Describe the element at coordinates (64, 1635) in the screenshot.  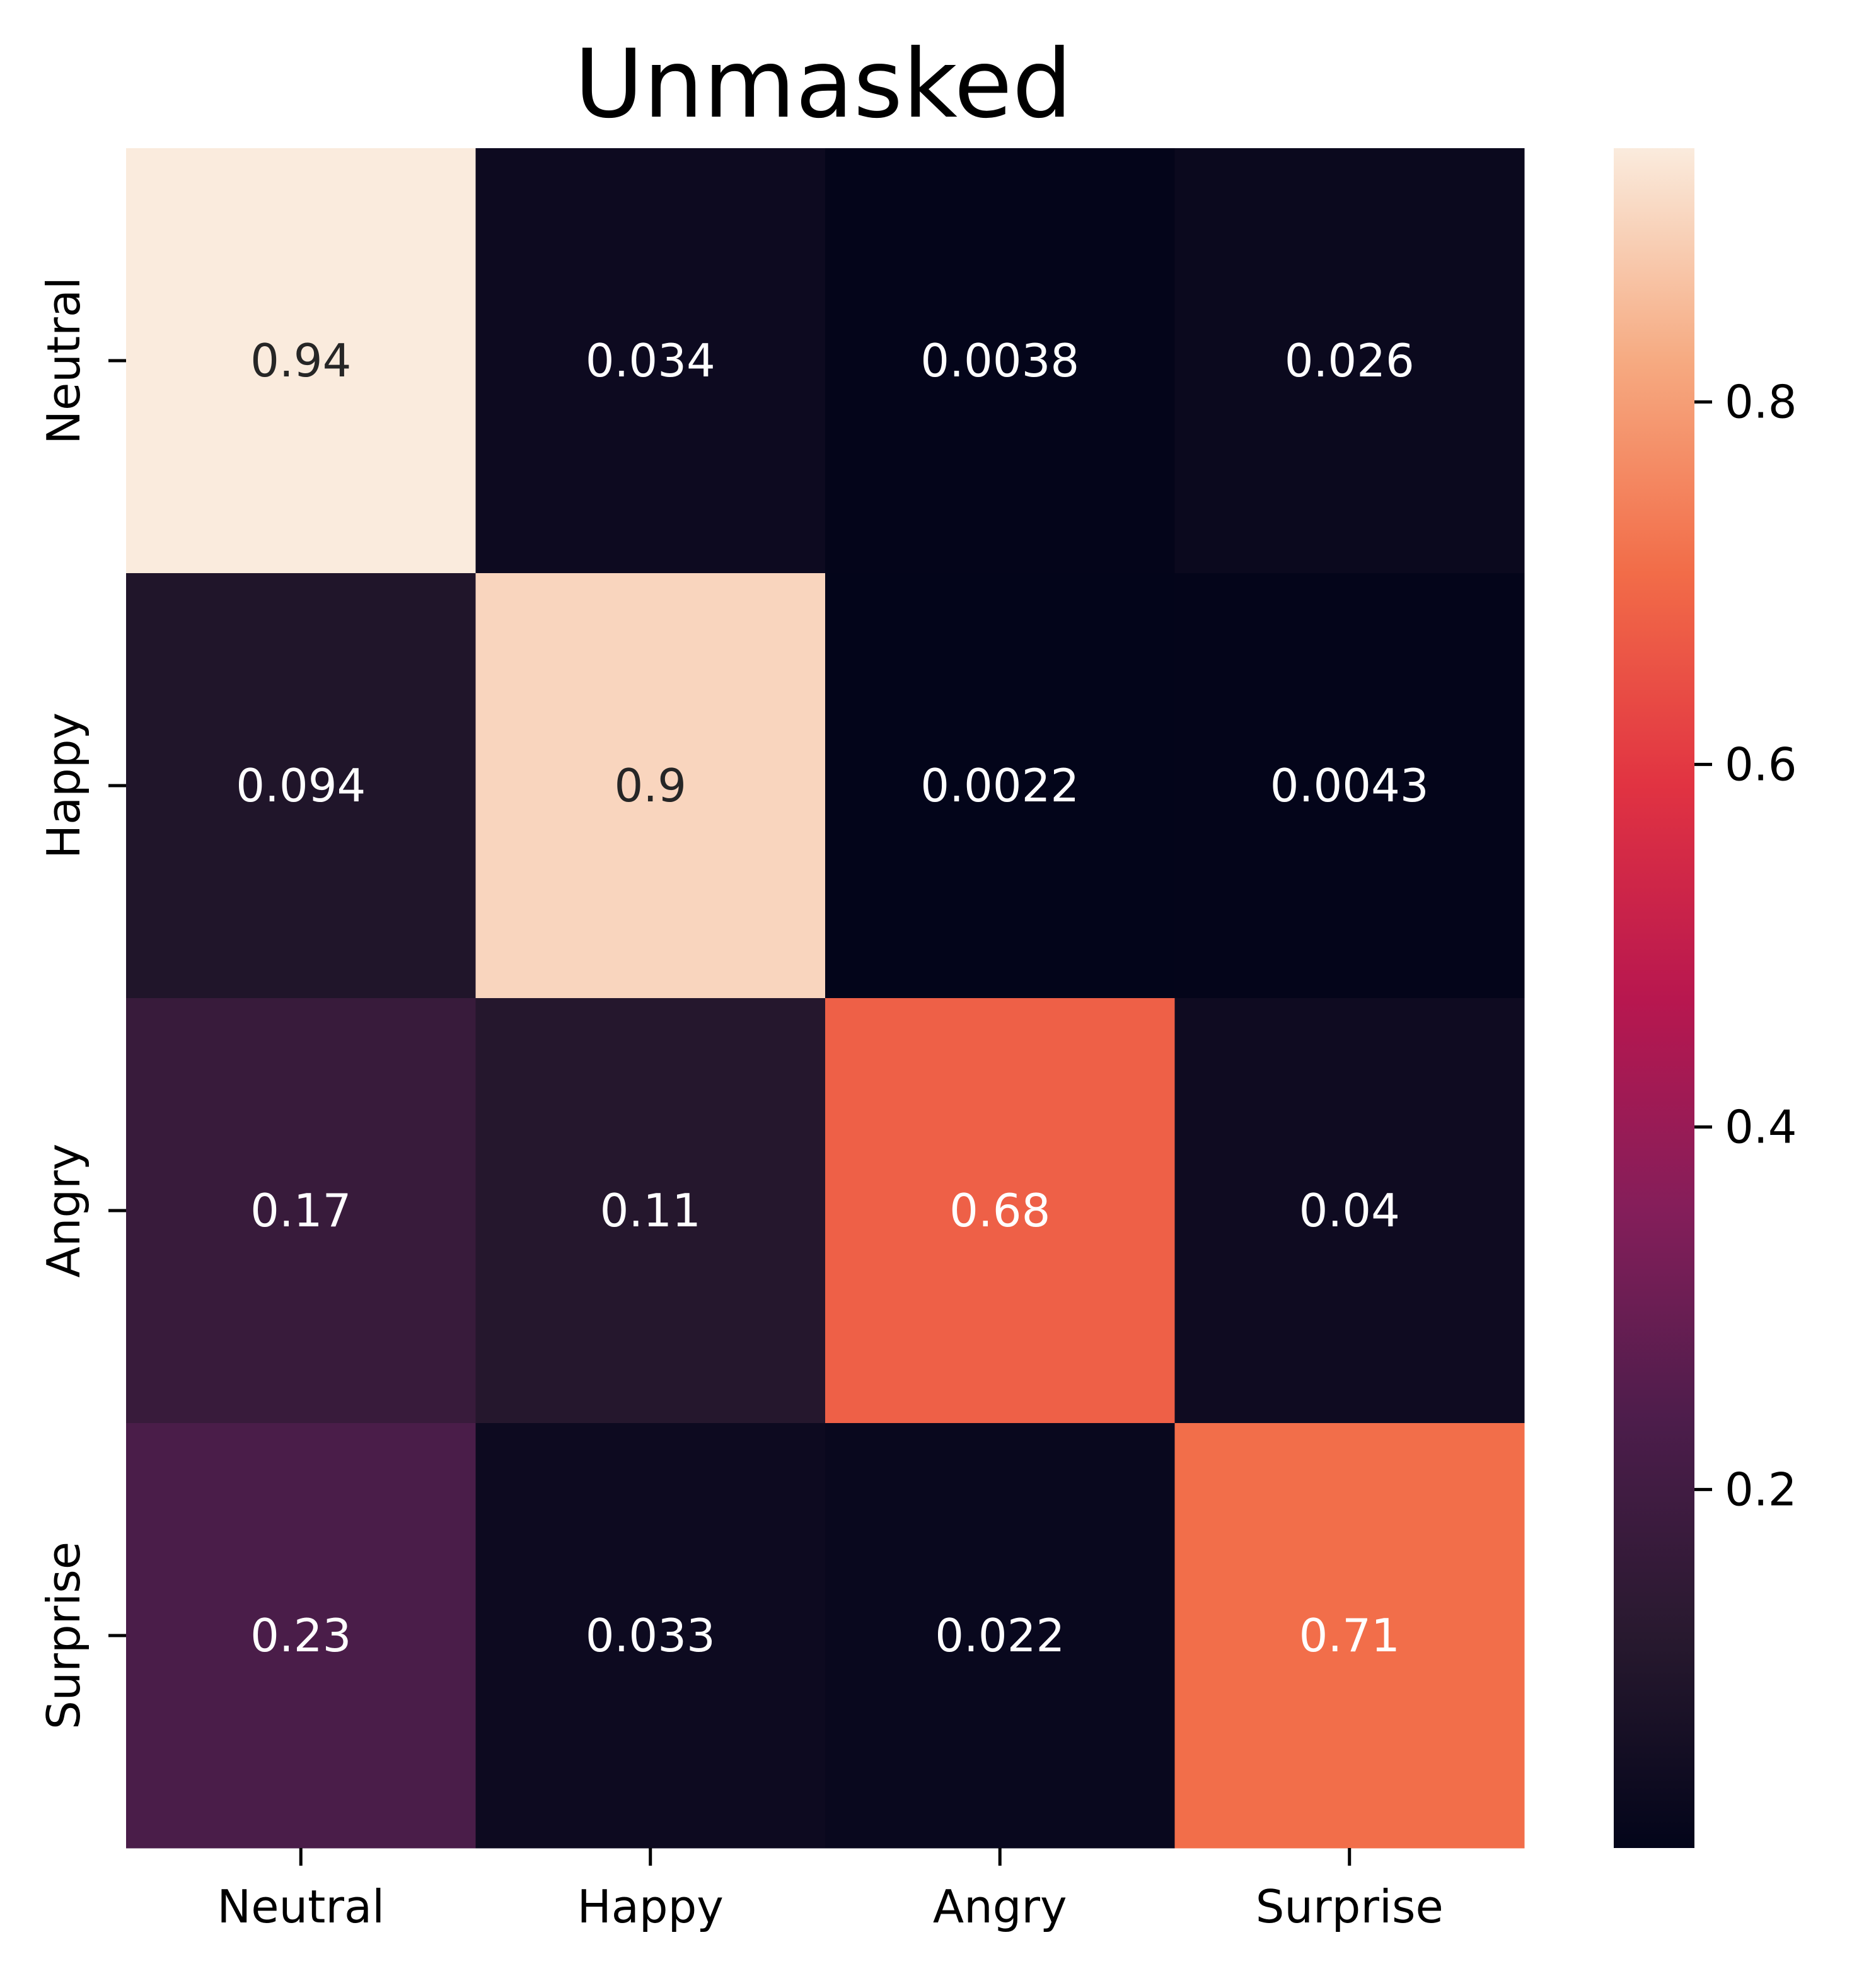
I see `y-tick-label: Surprise` at that location.